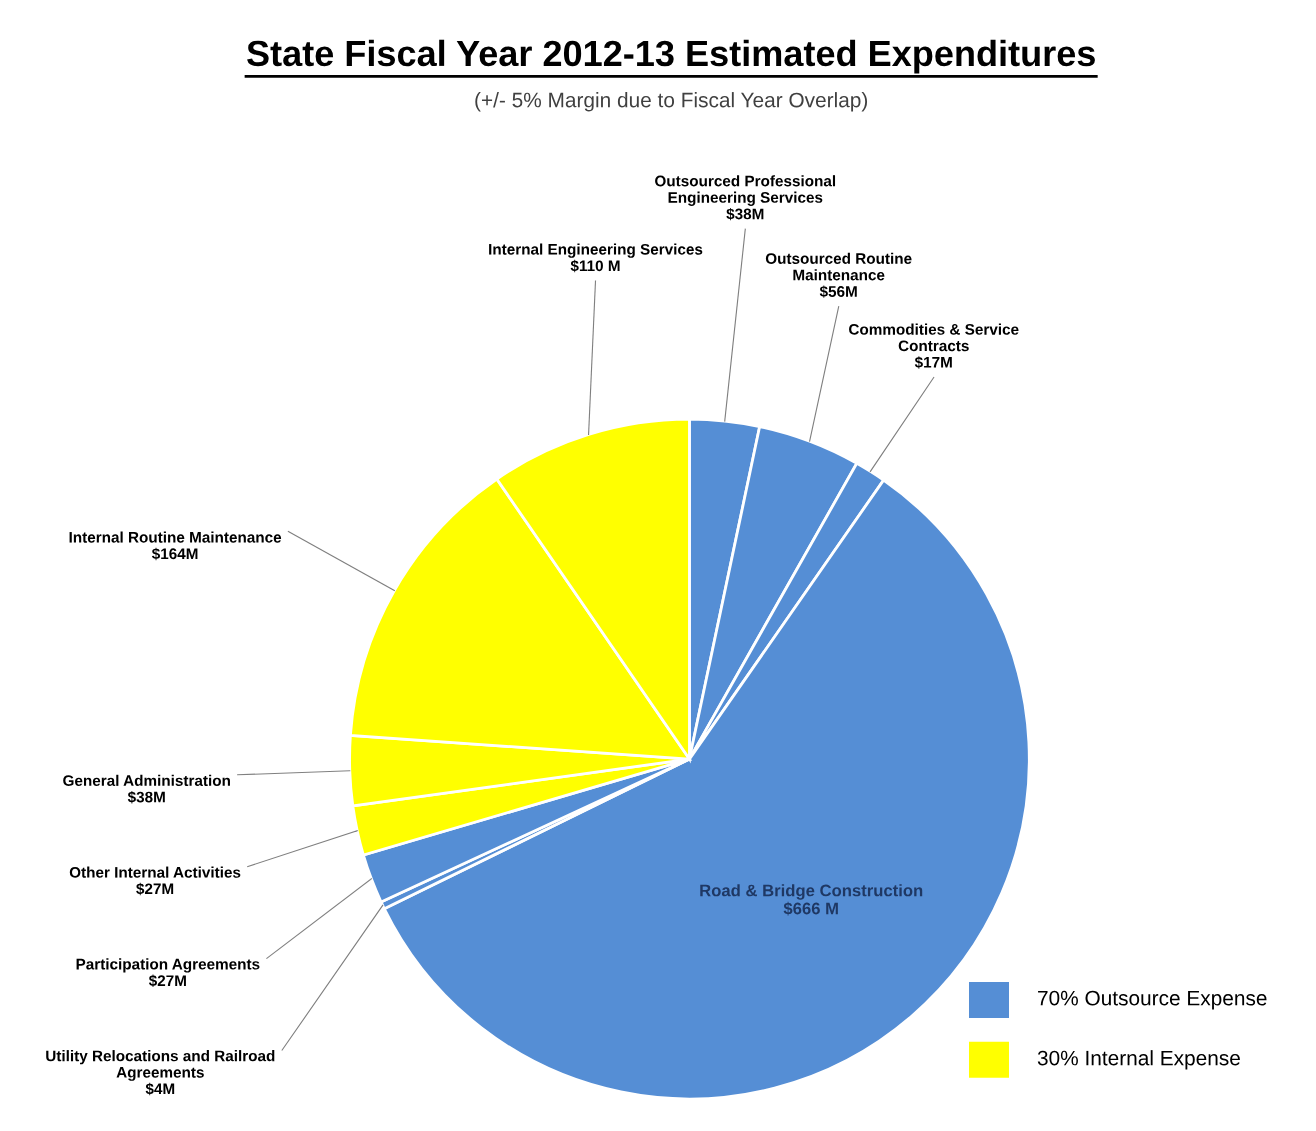 The image size is (1316, 1131). What do you see at coordinates (595, 266) in the screenshot?
I see `data-label: $110 M` at bounding box center [595, 266].